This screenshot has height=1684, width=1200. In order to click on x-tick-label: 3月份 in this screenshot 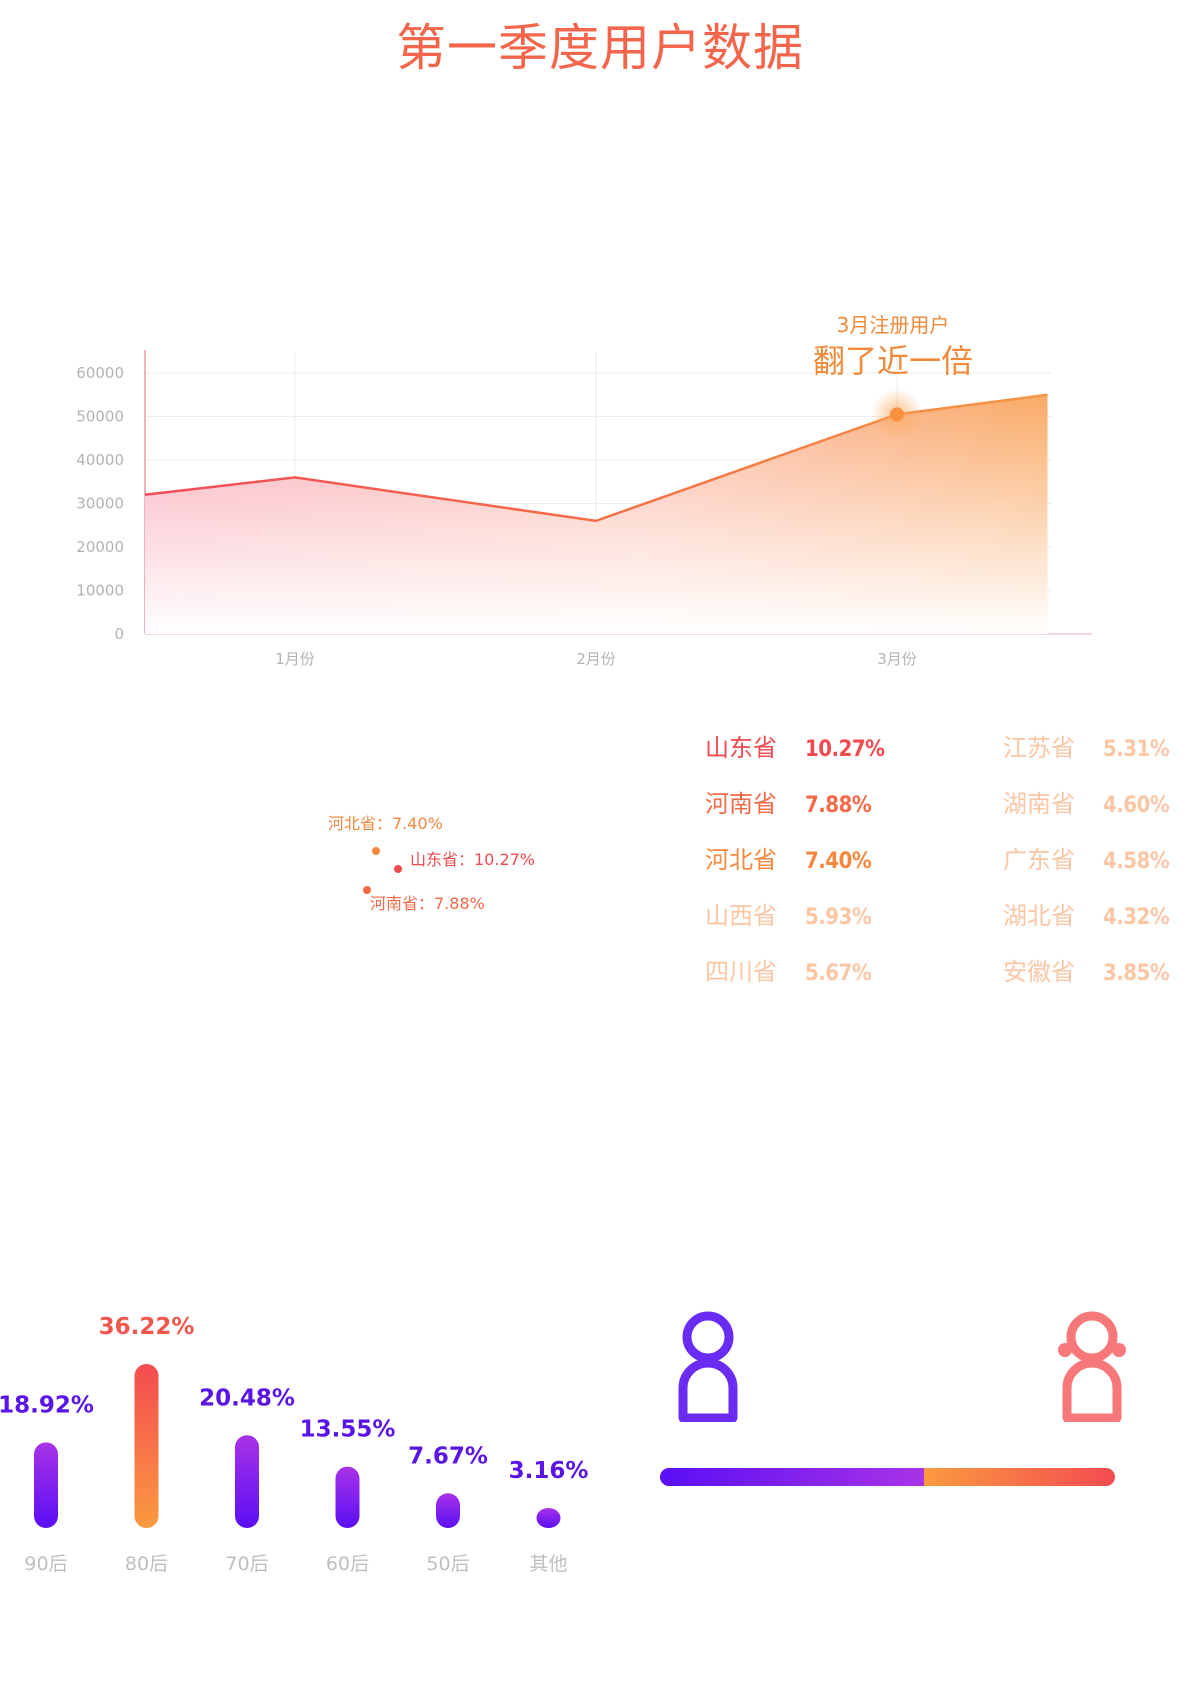, I will do `click(897, 659)`.